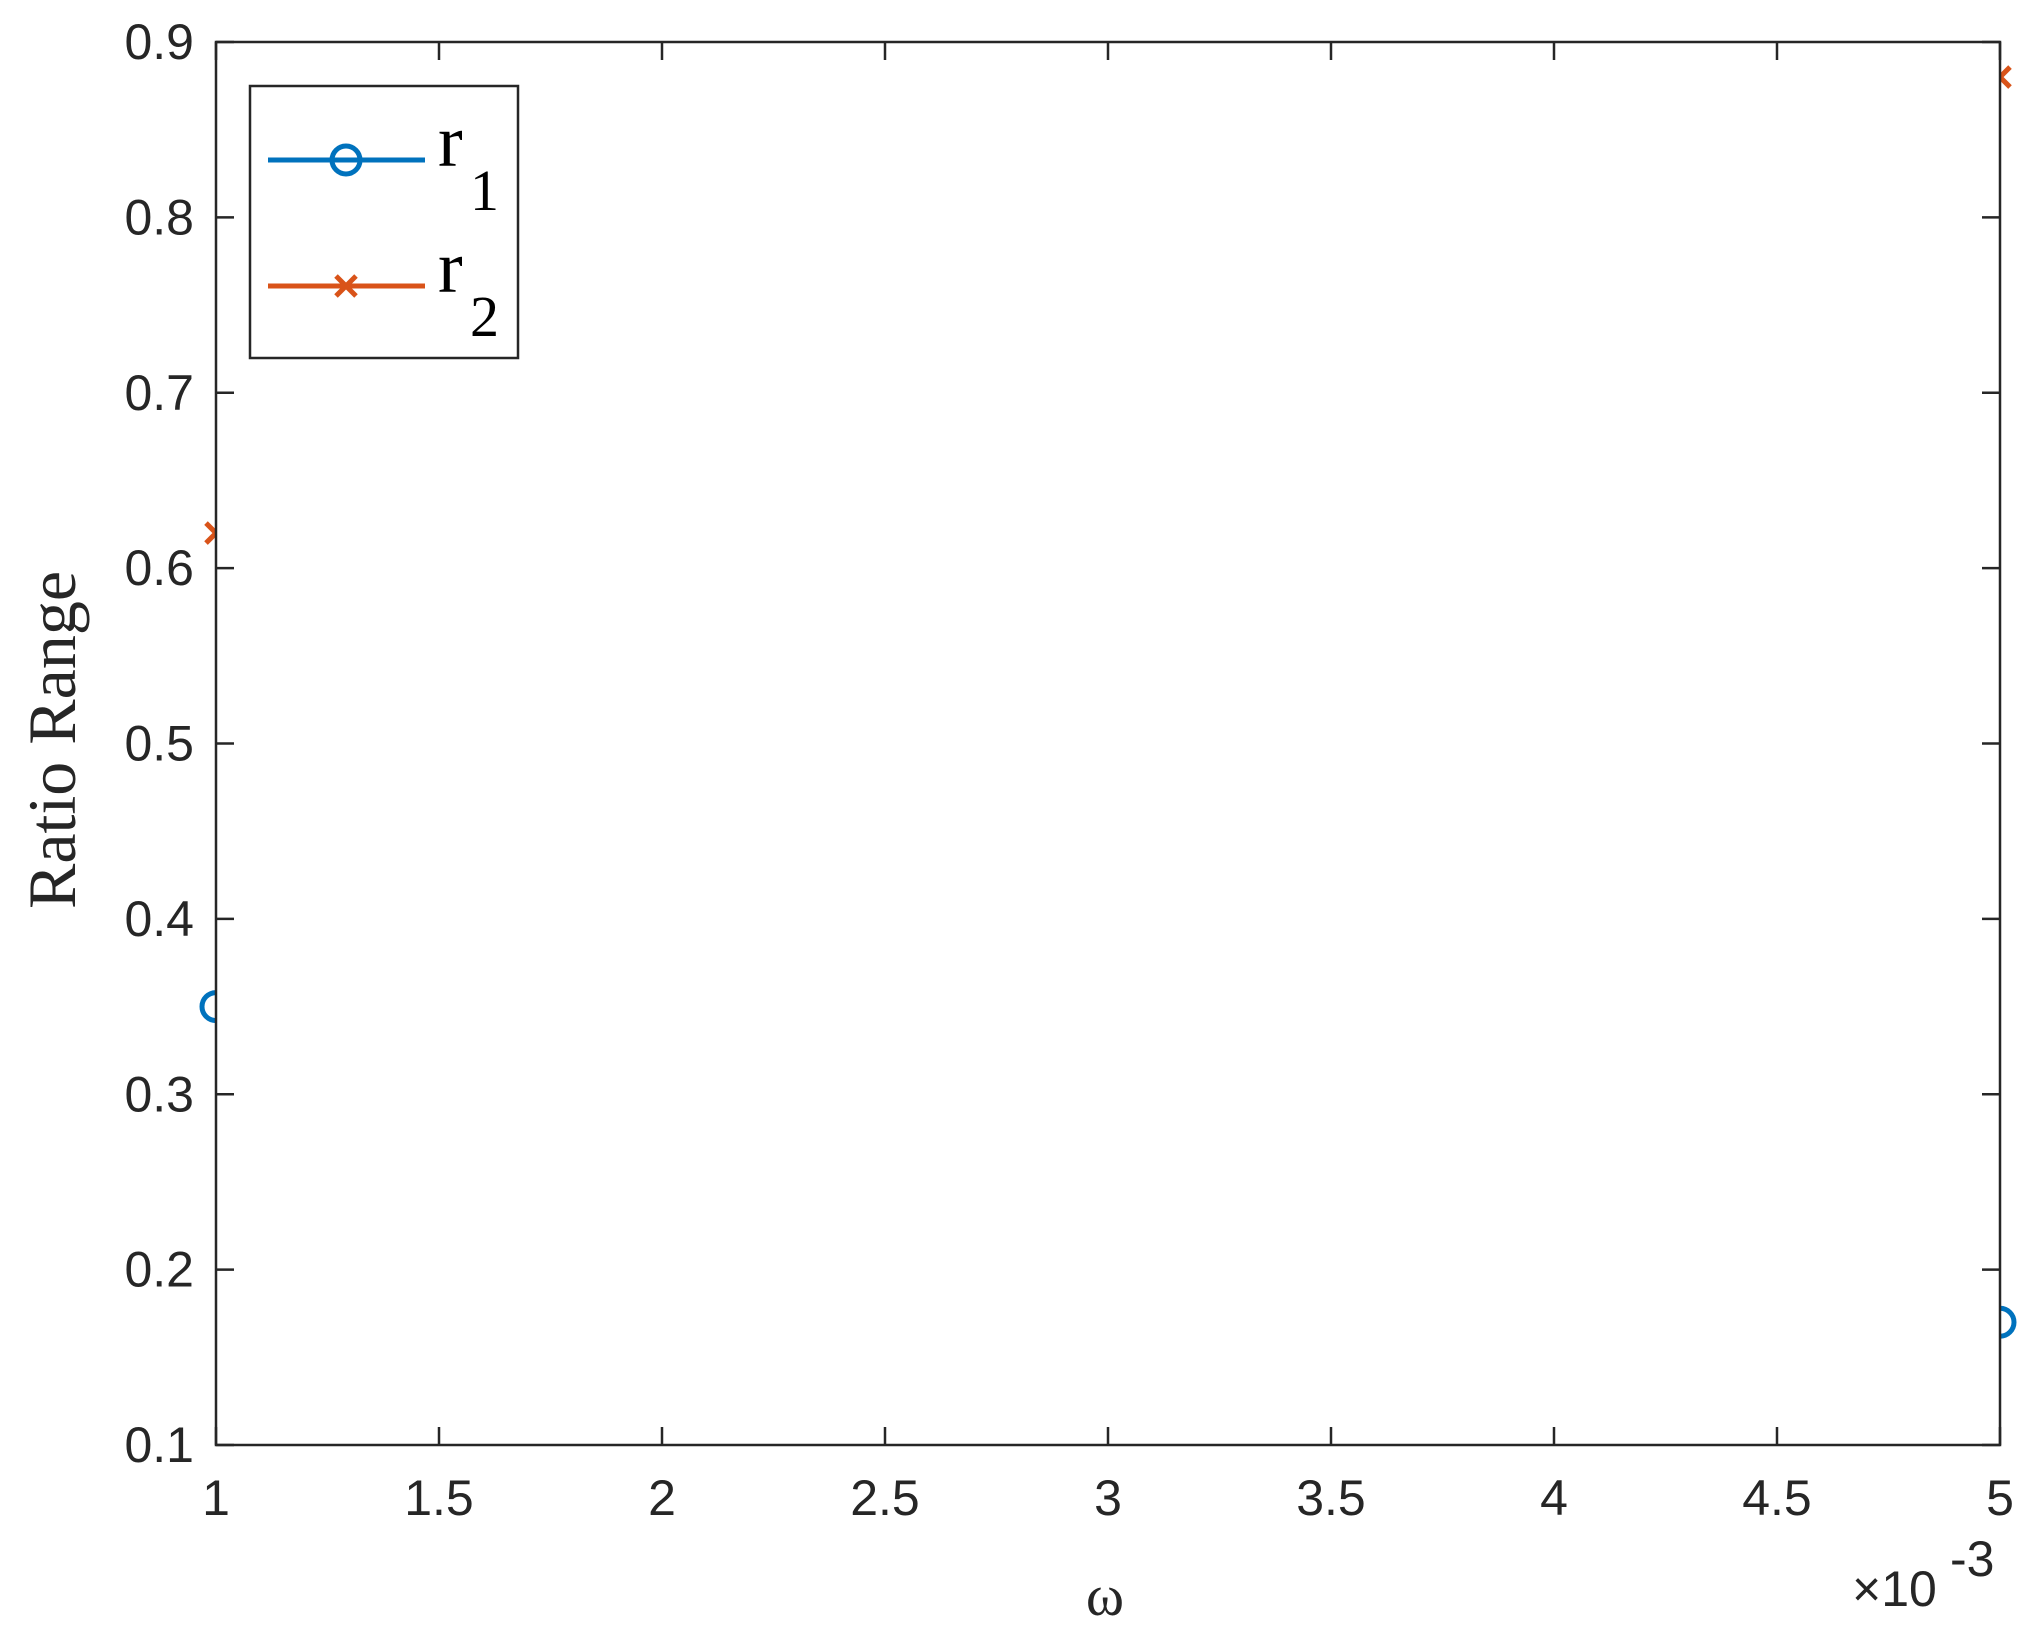  What do you see at coordinates (346, 160) in the screenshot?
I see `legend-marker-r1` at bounding box center [346, 160].